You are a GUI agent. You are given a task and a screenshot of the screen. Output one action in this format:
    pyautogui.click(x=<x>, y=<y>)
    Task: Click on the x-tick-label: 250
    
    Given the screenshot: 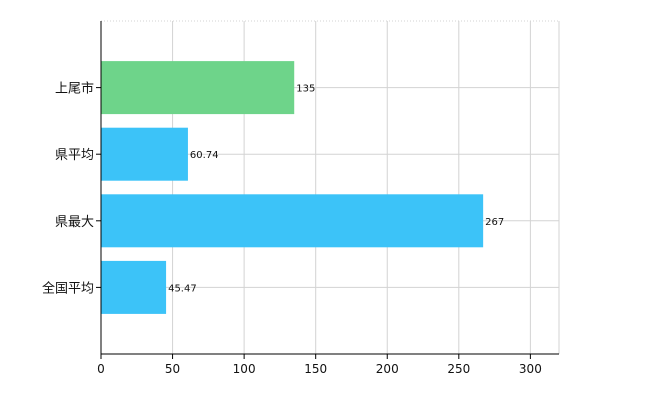 What is the action you would take?
    pyautogui.click(x=458, y=369)
    